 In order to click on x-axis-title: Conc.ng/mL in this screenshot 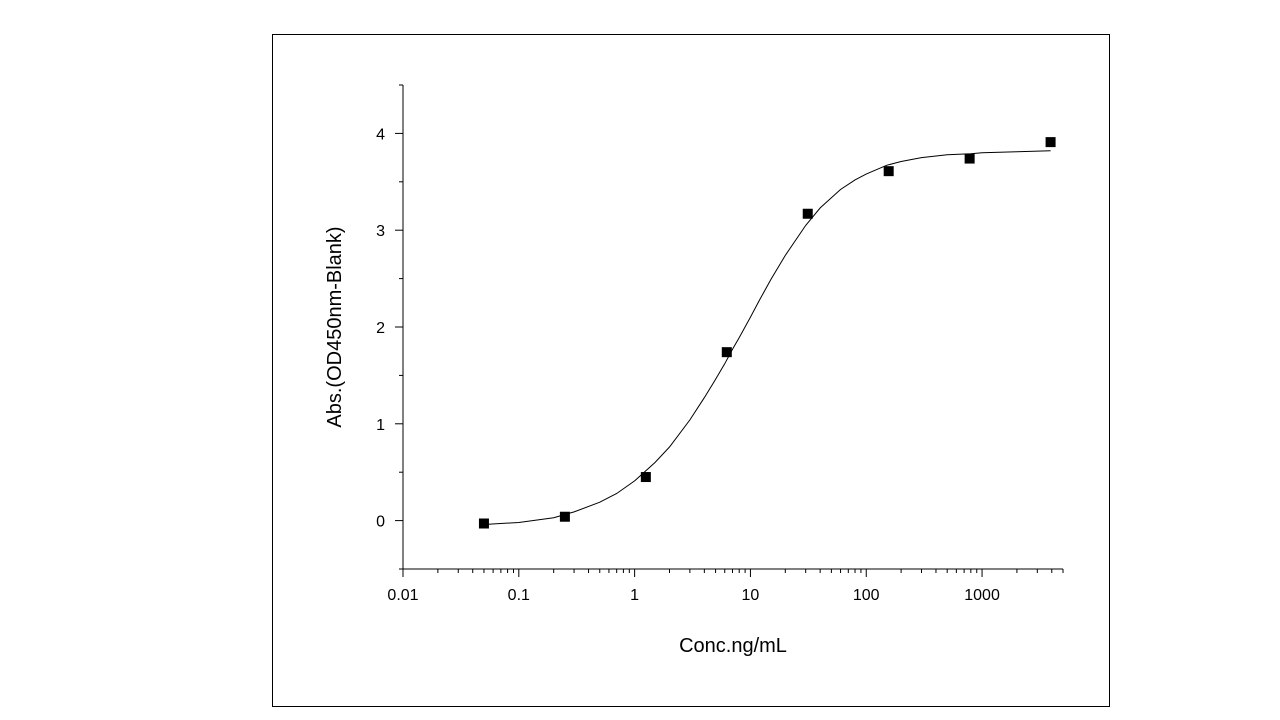, I will do `click(733, 646)`.